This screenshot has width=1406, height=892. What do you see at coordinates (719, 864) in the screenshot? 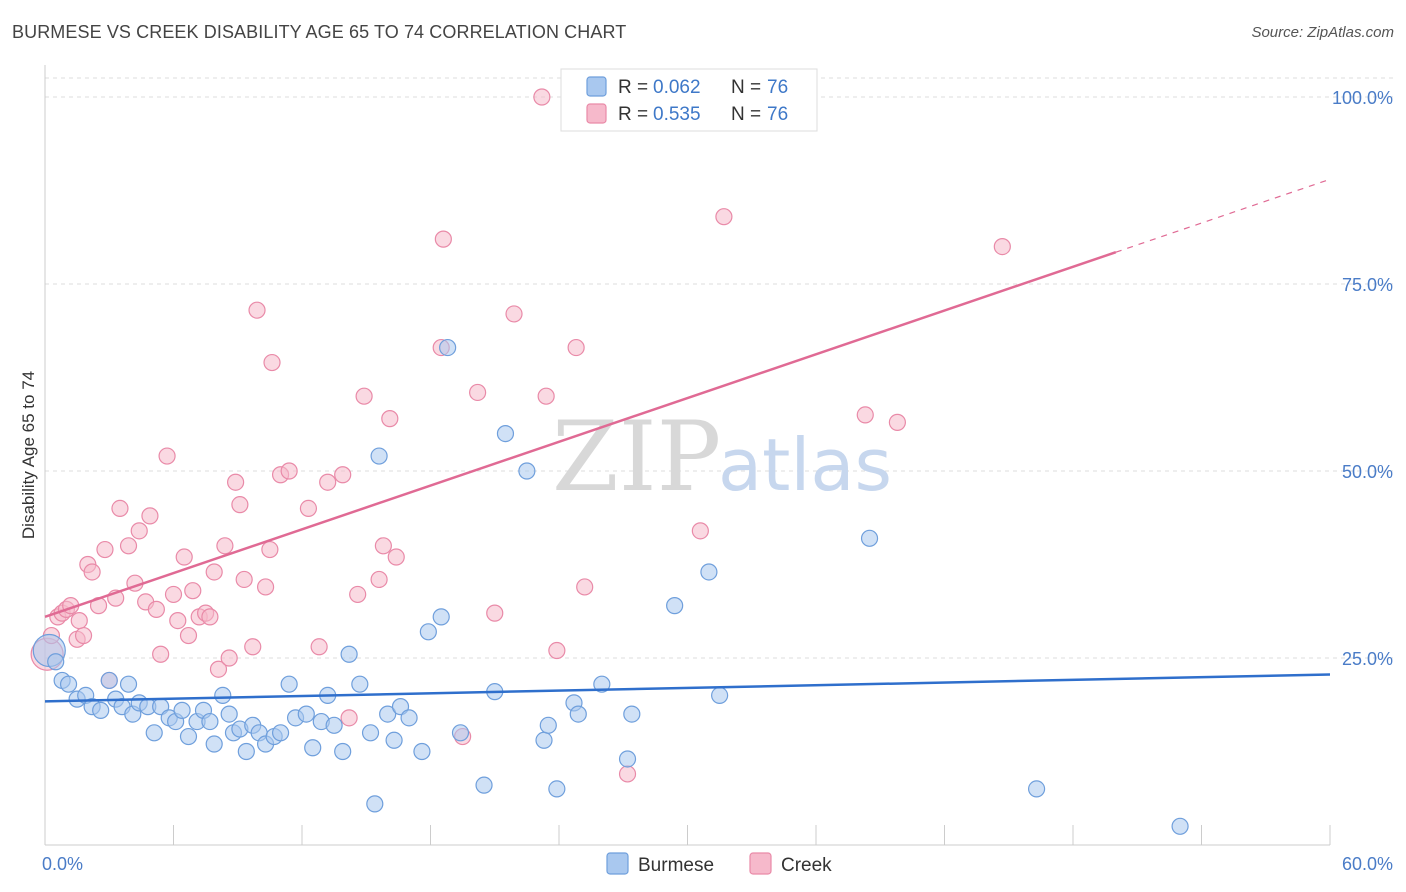
I see `bottom-legend: Burmese Creek` at bounding box center [719, 864].